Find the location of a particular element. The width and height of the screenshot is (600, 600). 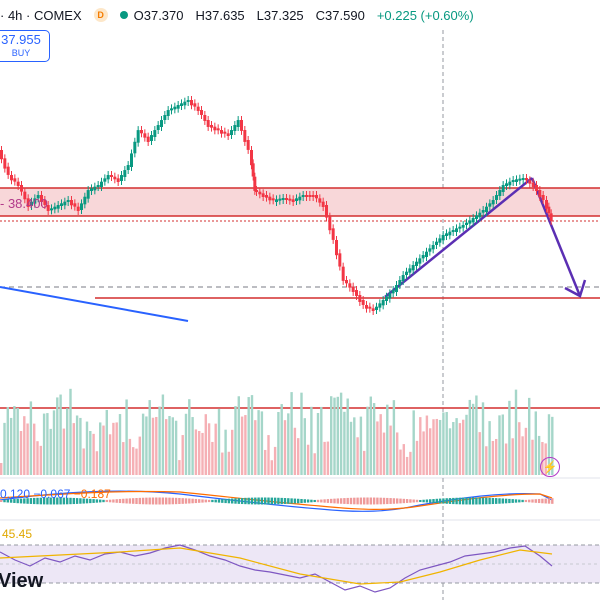

ohlc-close: C37.590 is located at coordinates (340, 15).